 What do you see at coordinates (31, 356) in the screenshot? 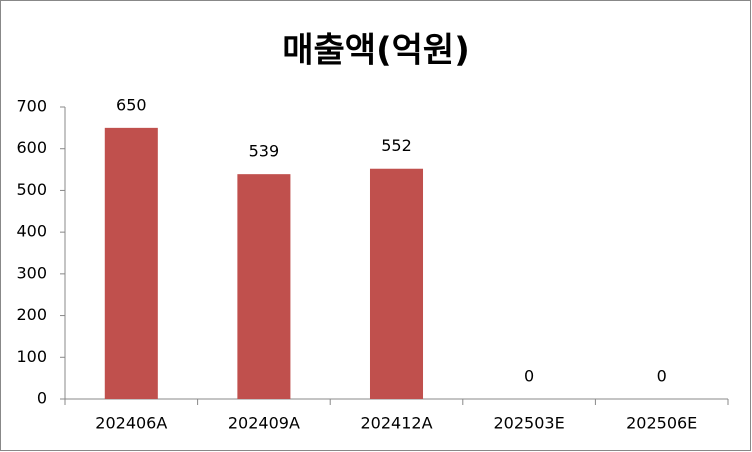
I see `y-tick-label: 100` at bounding box center [31, 356].